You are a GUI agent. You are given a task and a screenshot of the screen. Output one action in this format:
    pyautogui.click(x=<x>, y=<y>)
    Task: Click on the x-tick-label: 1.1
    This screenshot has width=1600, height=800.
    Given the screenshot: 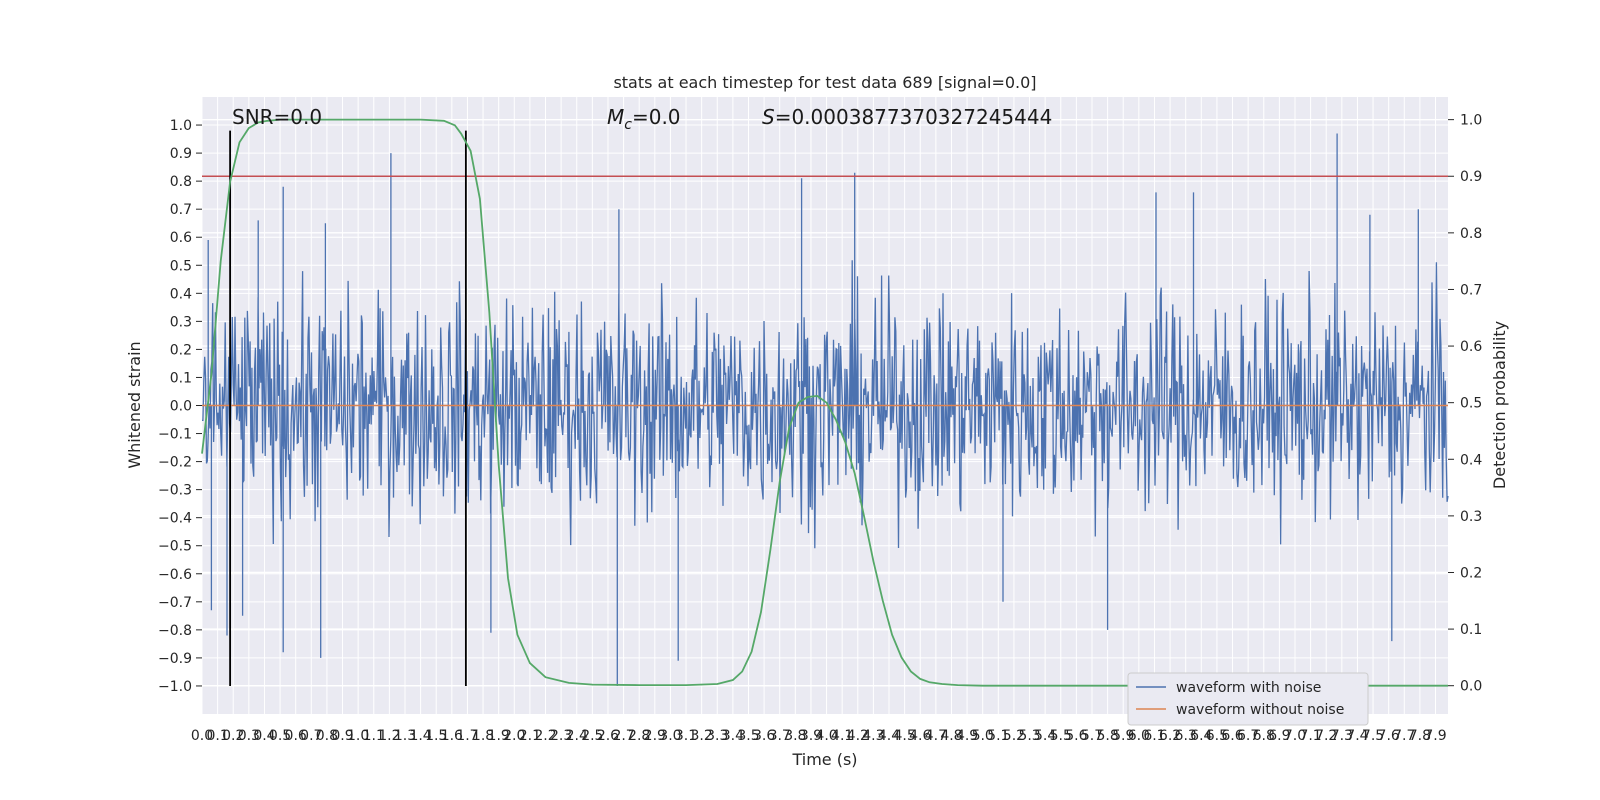 What is the action you would take?
    pyautogui.click(x=374, y=736)
    